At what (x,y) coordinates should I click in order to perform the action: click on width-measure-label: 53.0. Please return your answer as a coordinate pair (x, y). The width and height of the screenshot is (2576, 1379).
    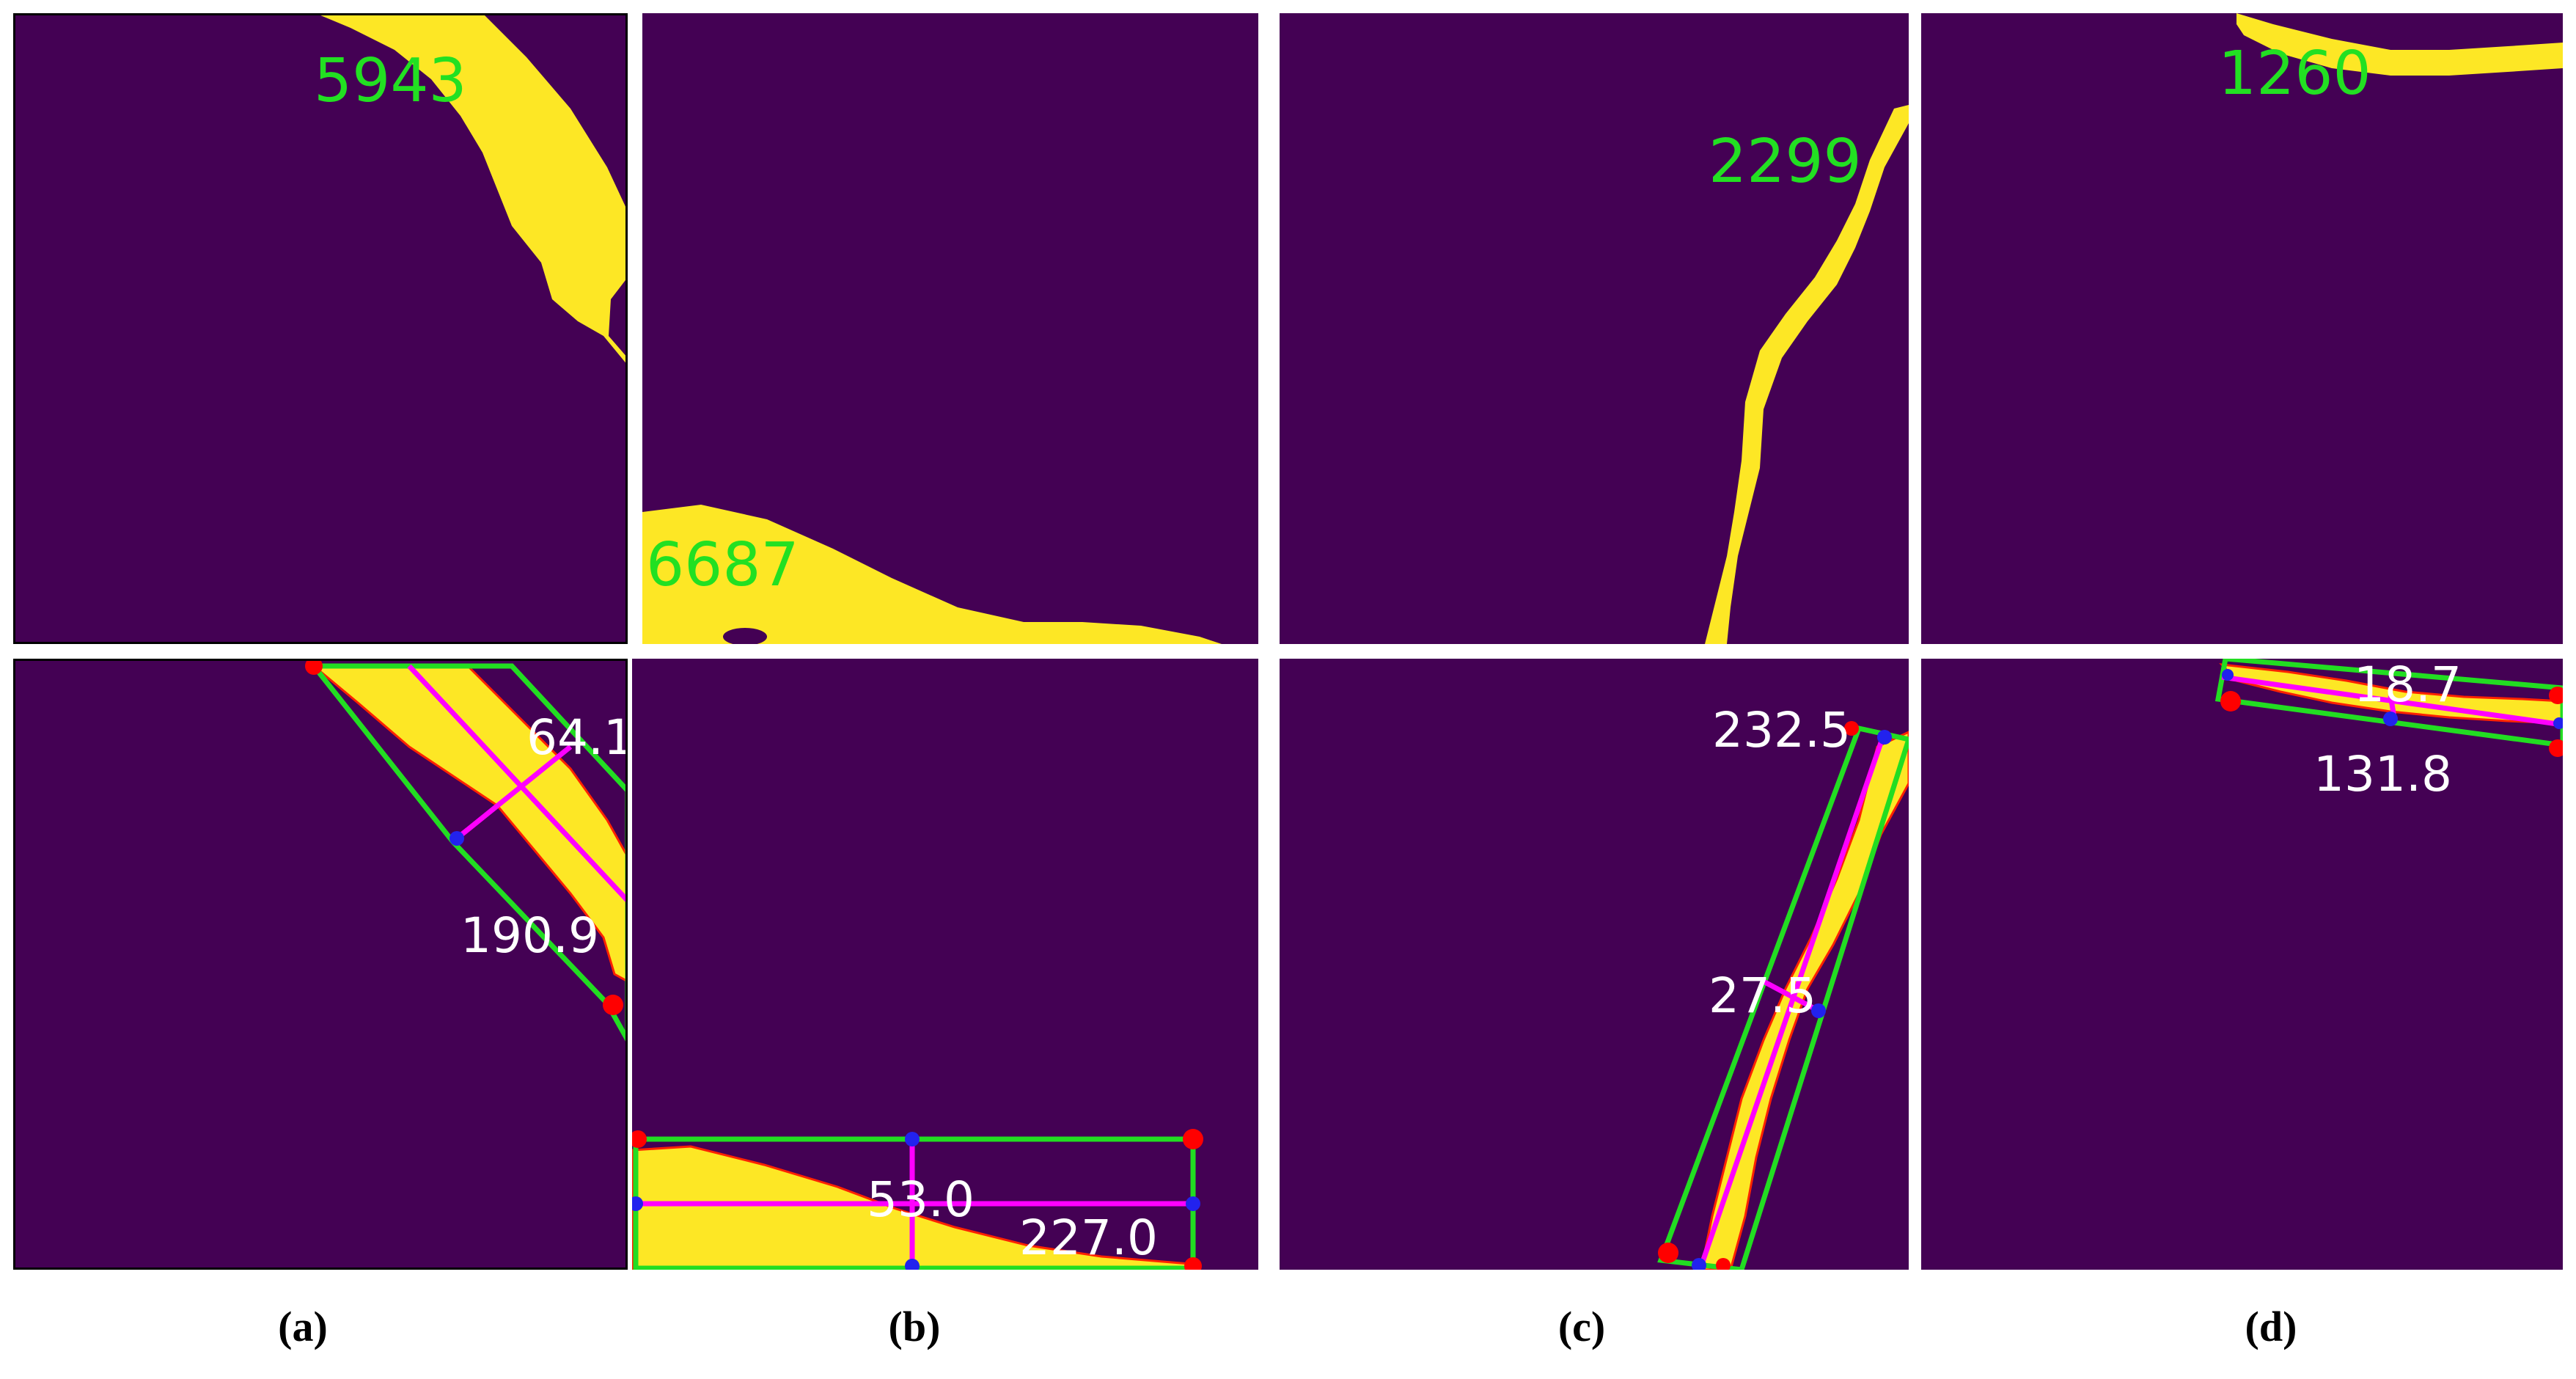
    Looking at the image, I should click on (921, 1199).